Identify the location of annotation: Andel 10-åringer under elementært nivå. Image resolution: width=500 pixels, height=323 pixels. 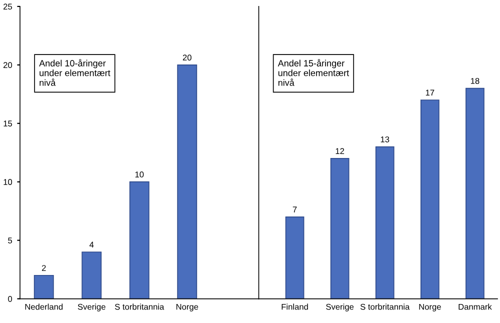
(74, 72).